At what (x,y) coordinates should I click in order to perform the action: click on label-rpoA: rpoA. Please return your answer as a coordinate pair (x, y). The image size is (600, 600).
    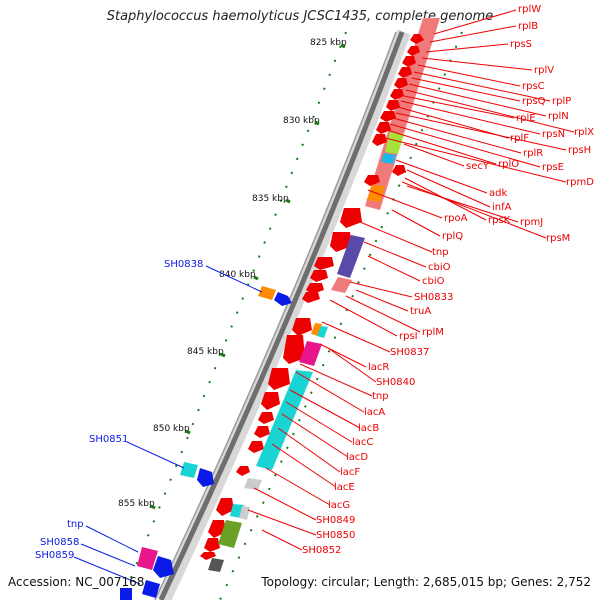
    Looking at the image, I should click on (456, 218).